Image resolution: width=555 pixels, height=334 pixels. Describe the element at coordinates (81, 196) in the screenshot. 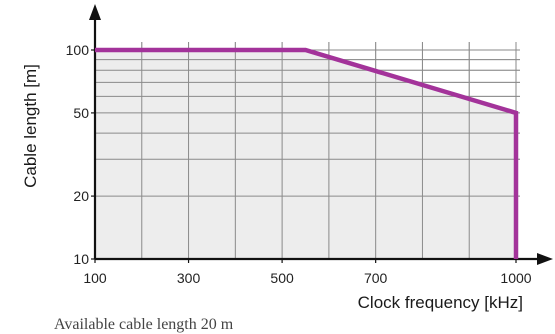

I see `y-tick-label: 20` at that location.